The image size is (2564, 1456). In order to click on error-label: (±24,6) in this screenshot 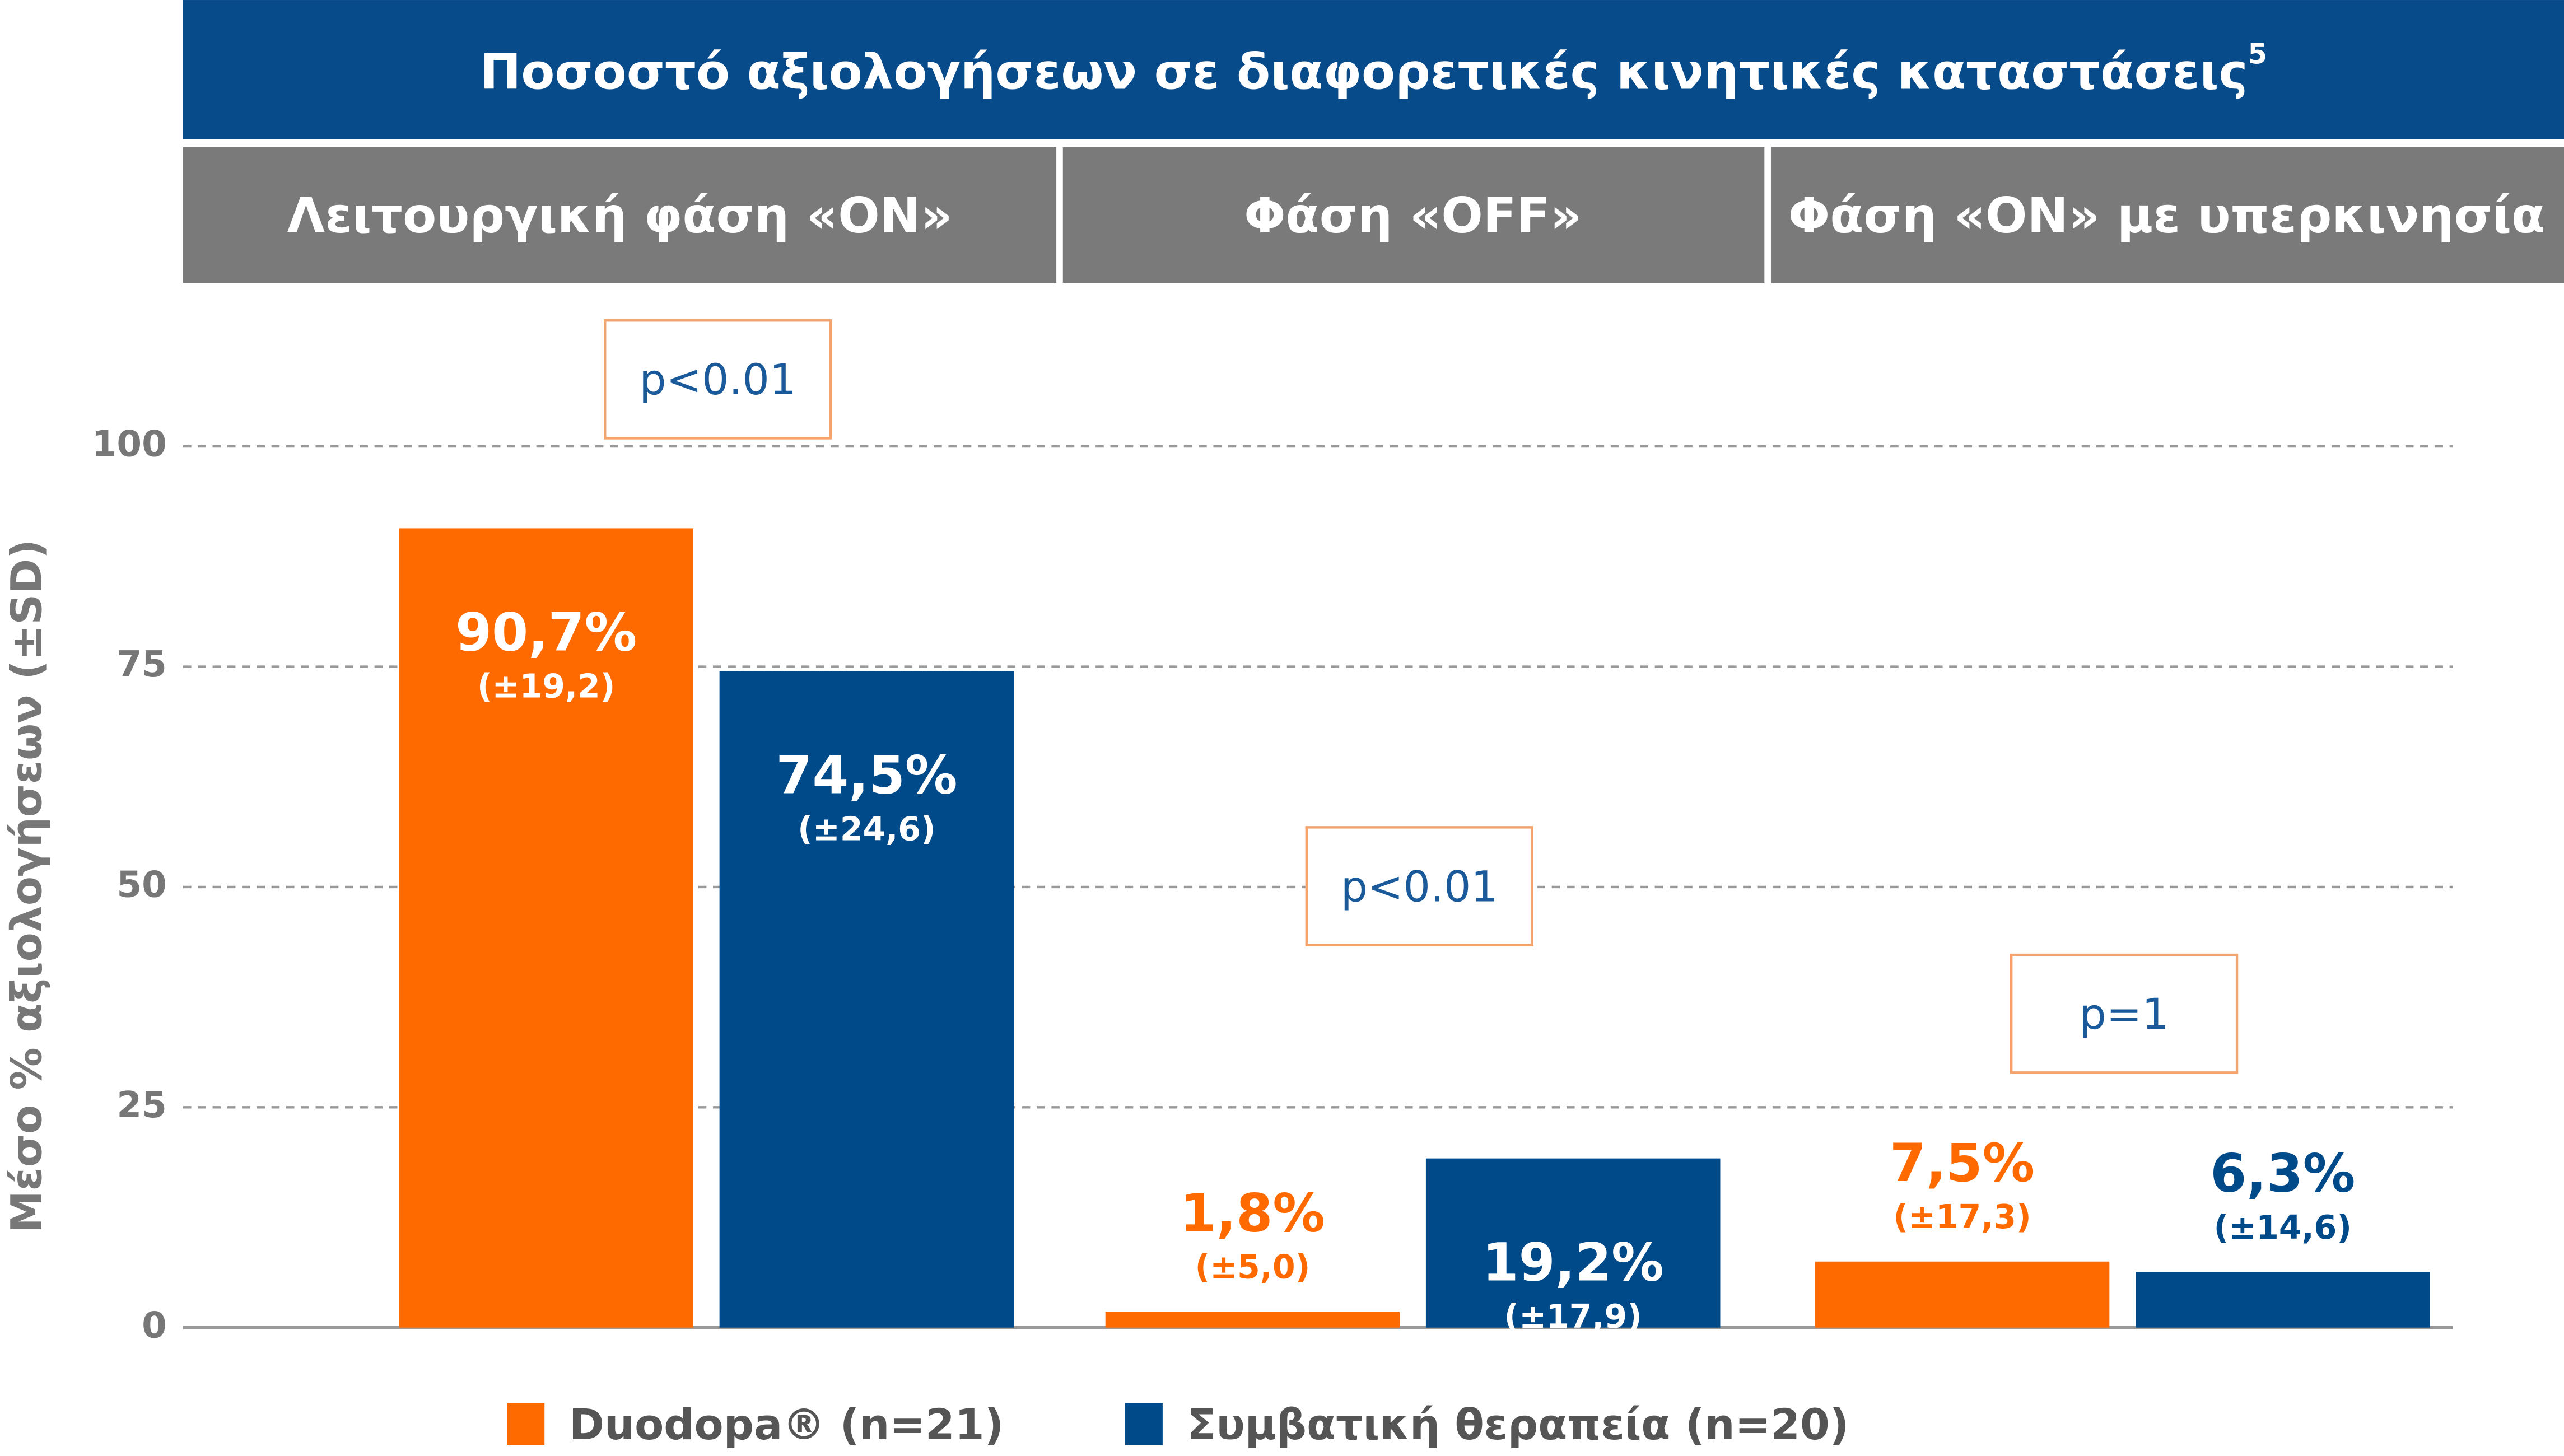, I will do `click(866, 829)`.